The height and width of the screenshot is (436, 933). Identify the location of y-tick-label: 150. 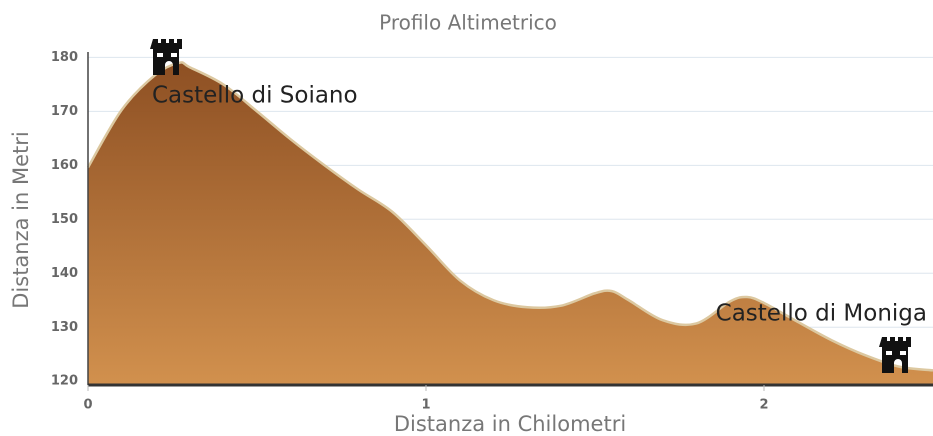
(64, 219).